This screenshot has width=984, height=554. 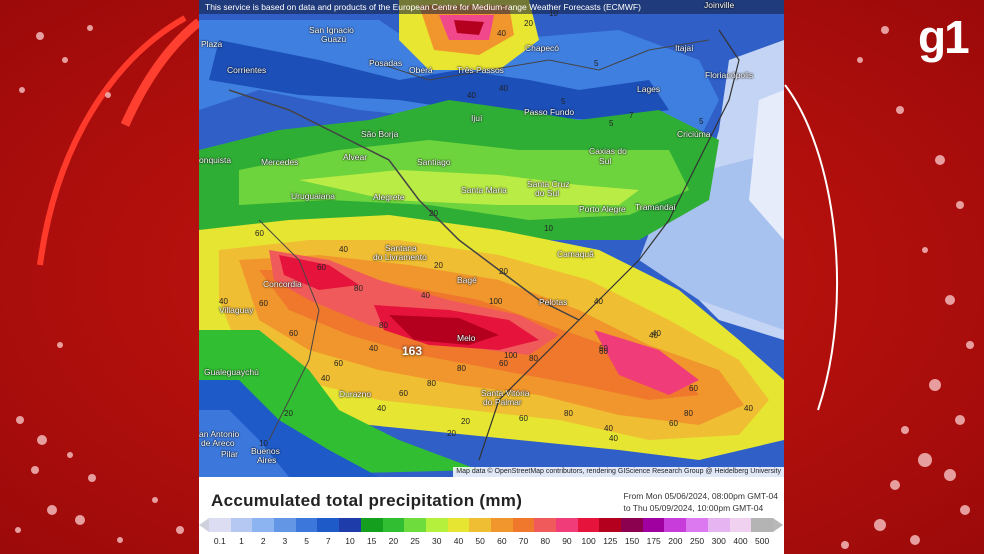 What do you see at coordinates (393, 541) in the screenshot?
I see `scale-tick-label: 20` at bounding box center [393, 541].